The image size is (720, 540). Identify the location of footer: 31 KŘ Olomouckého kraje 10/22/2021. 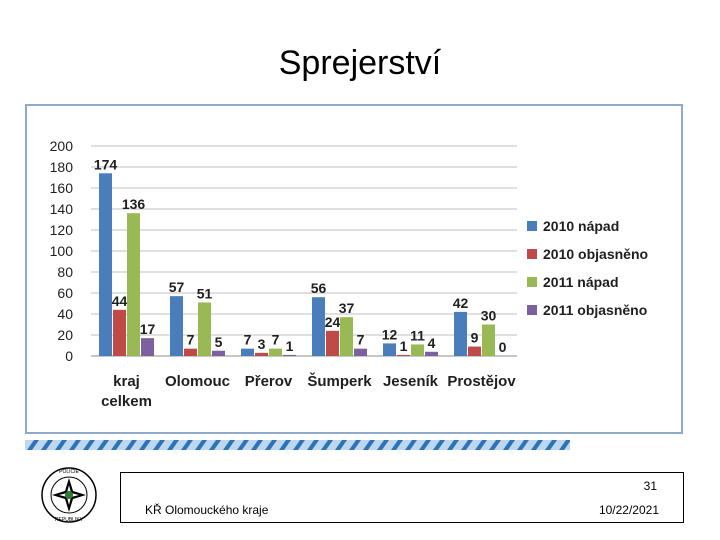
(402, 497).